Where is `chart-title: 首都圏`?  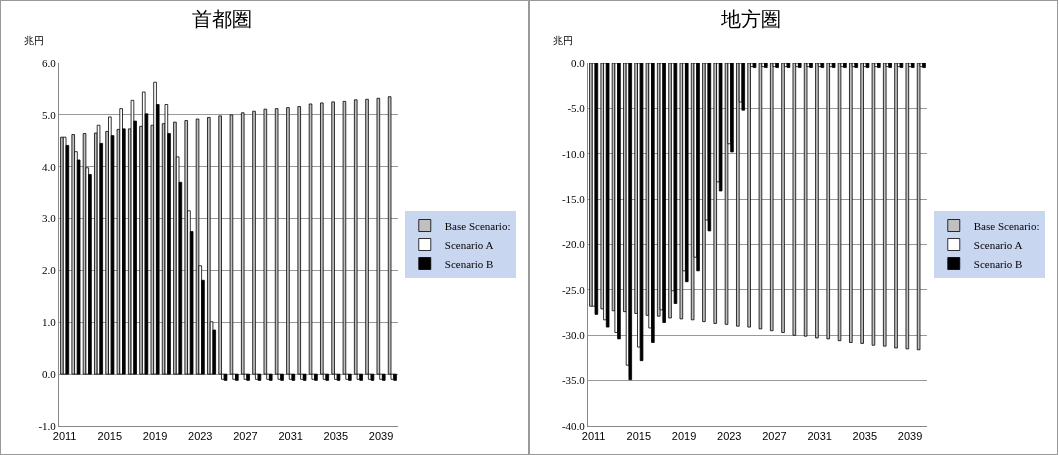 chart-title: 首都圏 is located at coordinates (222, 19).